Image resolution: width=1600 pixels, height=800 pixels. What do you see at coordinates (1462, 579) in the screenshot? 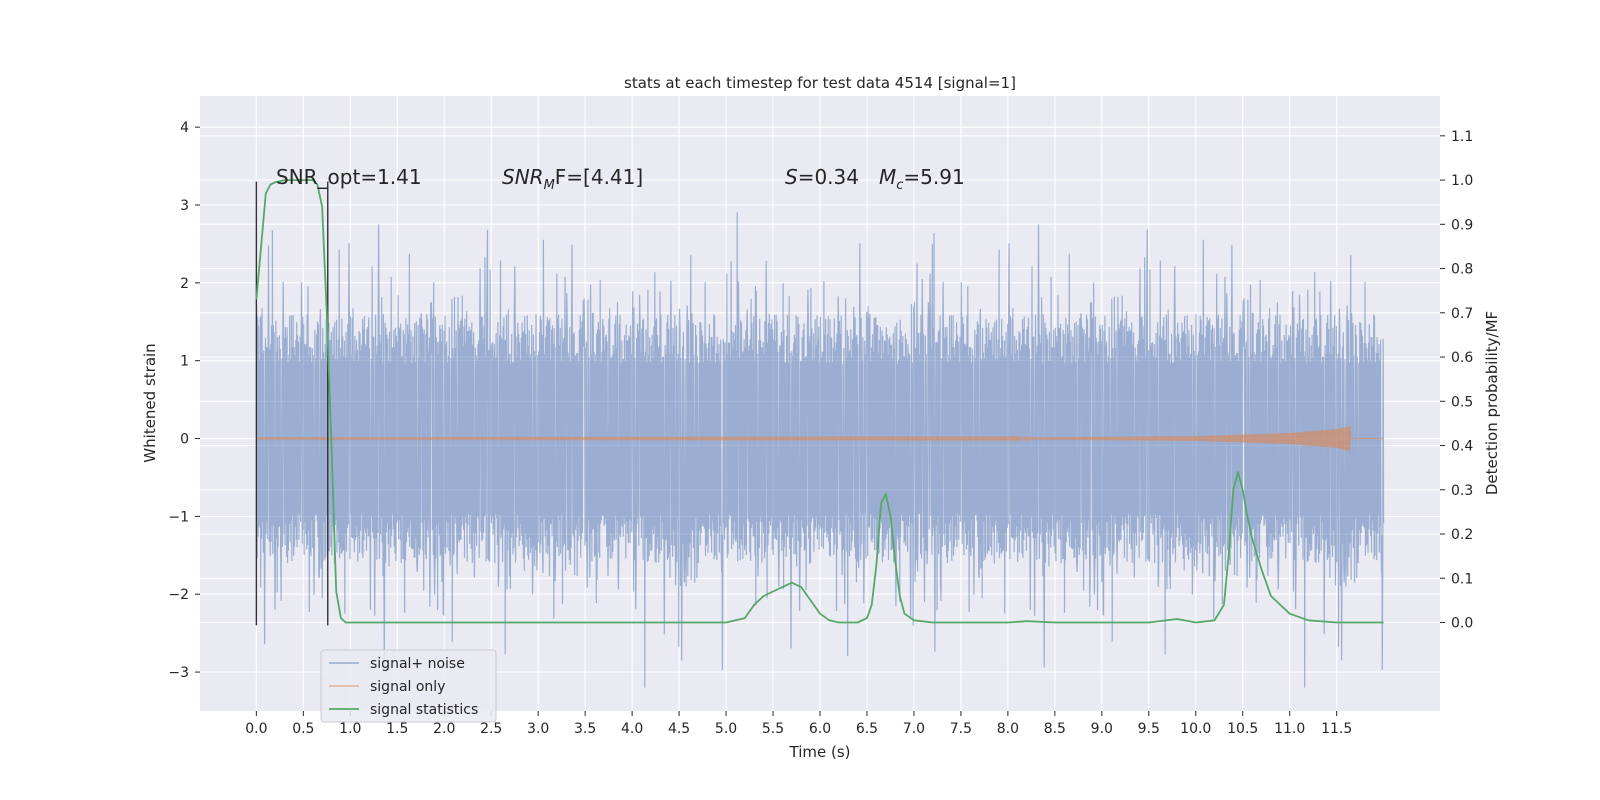
I see `y2-tick-label: 0.1` at bounding box center [1462, 579].